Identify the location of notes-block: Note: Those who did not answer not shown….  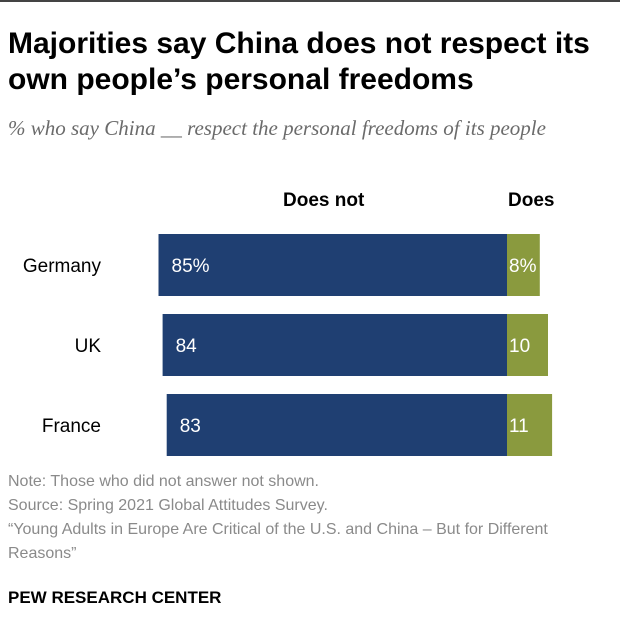
(310, 518).